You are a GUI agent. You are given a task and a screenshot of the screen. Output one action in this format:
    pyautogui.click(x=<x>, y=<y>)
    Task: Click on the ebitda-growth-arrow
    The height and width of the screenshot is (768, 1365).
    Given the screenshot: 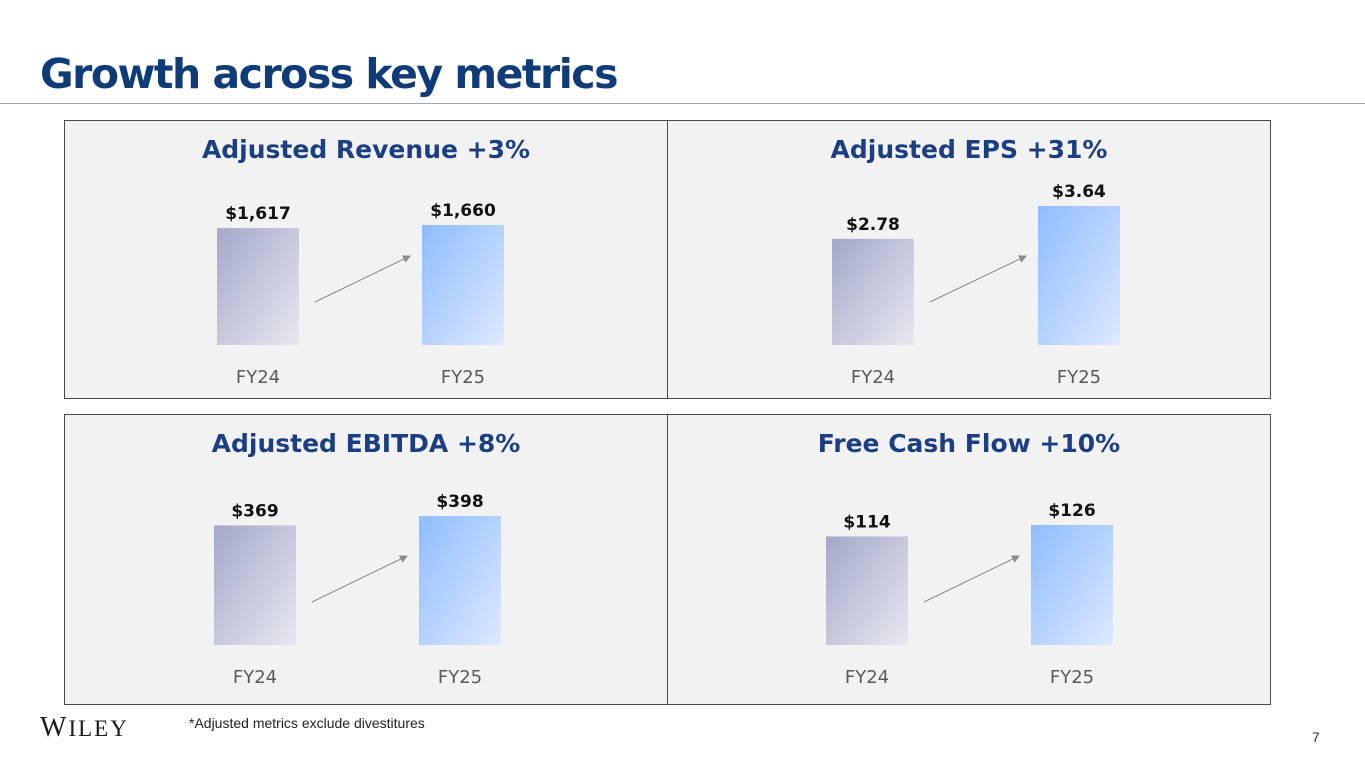 What is the action you would take?
    pyautogui.click(x=359, y=579)
    